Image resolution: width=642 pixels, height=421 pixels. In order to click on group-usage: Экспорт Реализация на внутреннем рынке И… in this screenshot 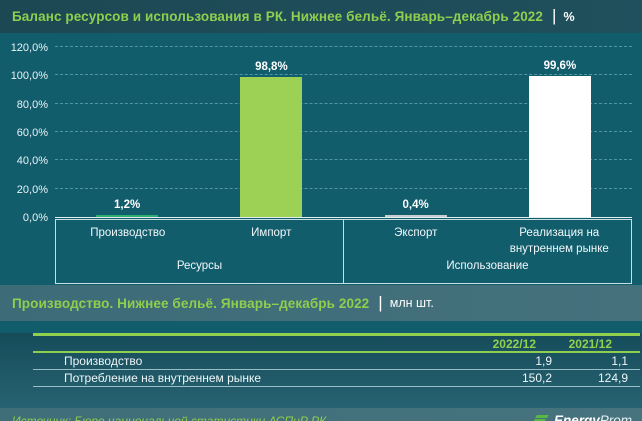, I will do `click(487, 251)`.